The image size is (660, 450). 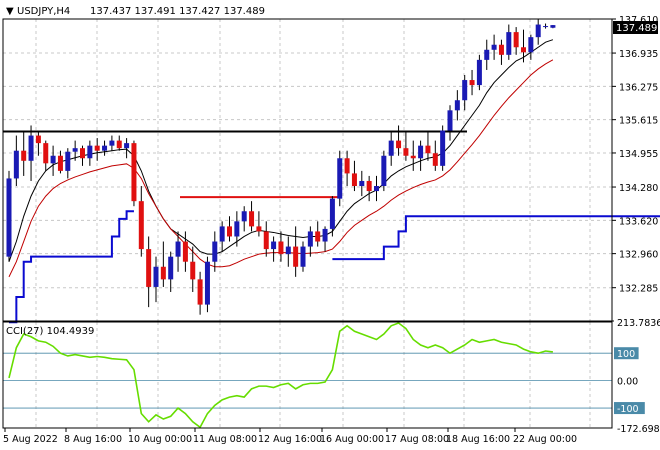 What do you see at coordinates (638, 188) in the screenshot?
I see `price-tick-label: 134.280` at bounding box center [638, 188].